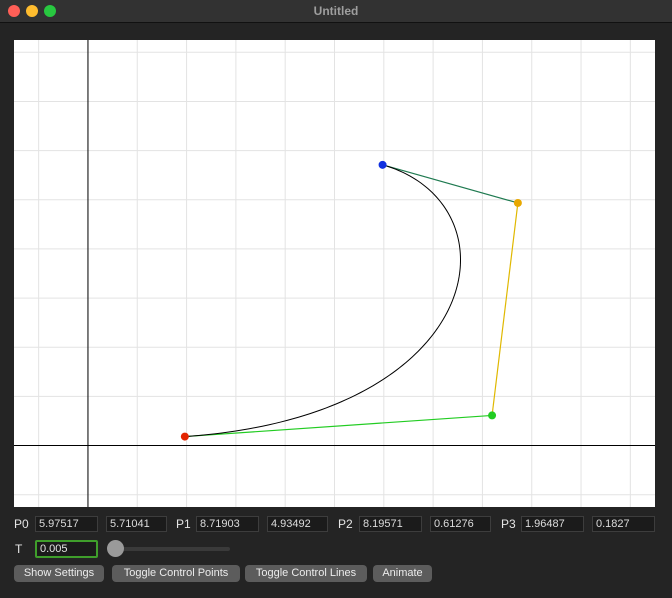  Describe the element at coordinates (552, 524) in the screenshot. I see `p3-x-input` at that location.